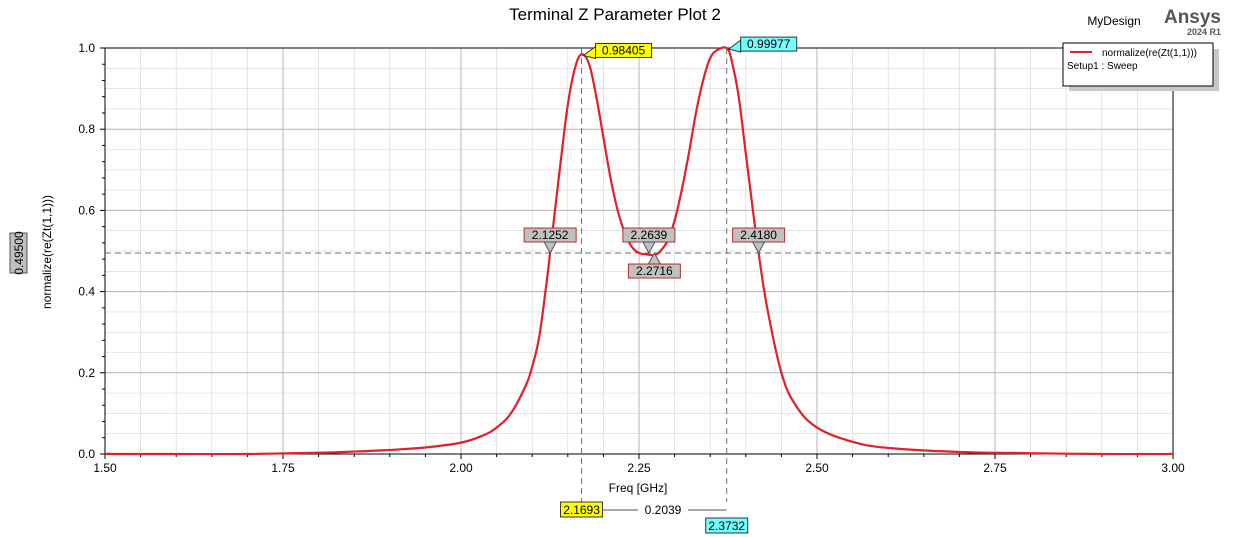 The width and height of the screenshot is (1233, 537). Describe the element at coordinates (1102, 66) in the screenshot. I see `legend-setup-label: Setup1 : Sweep` at that location.